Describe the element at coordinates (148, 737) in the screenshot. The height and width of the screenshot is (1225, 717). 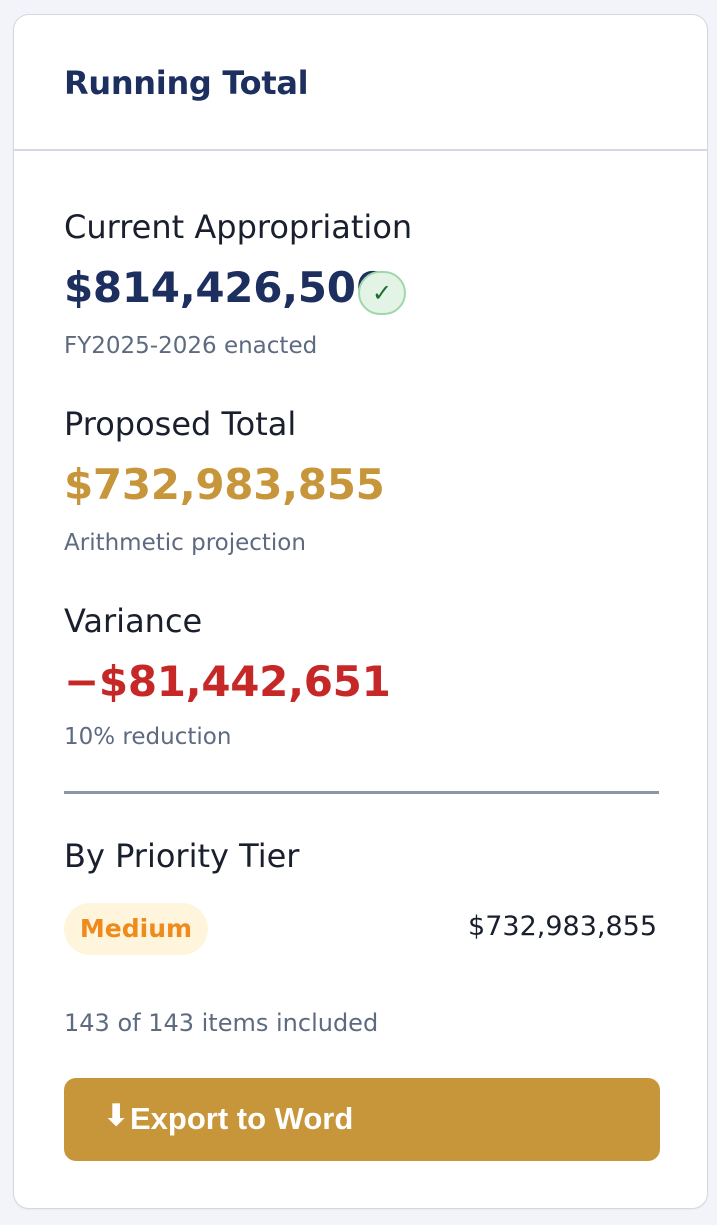
I see `variance-note: 10% reduction` at that location.